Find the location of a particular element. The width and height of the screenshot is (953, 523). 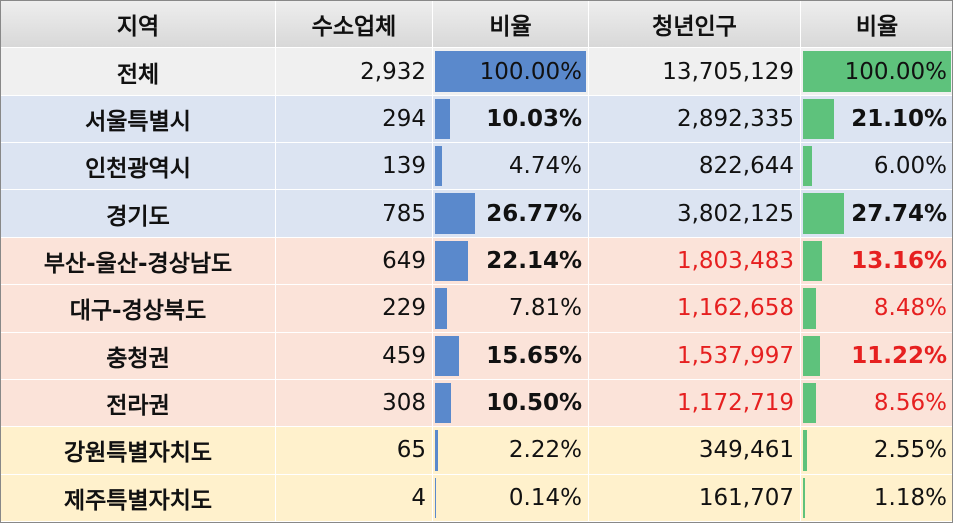

cell-text: 139 is located at coordinates (404, 166).